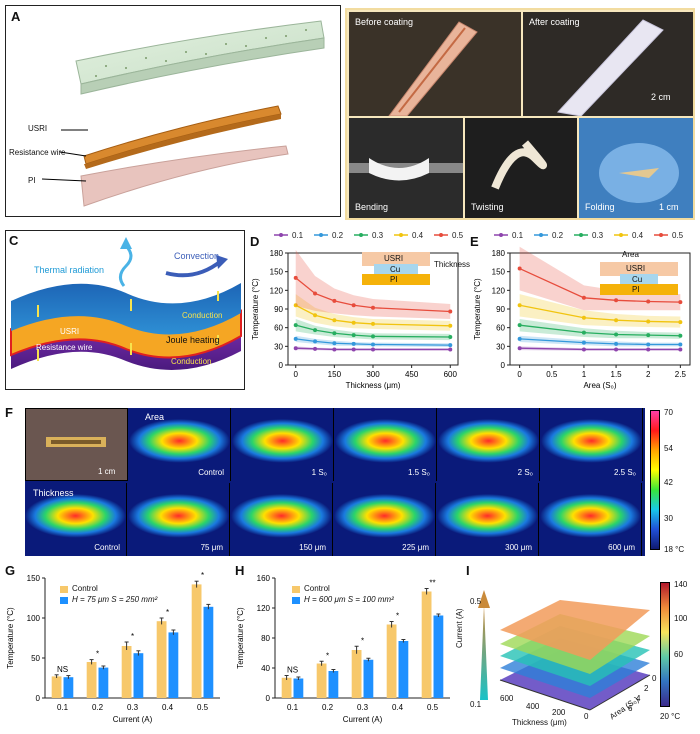  I want to click on legend-marker-0.1, so click(281, 235).